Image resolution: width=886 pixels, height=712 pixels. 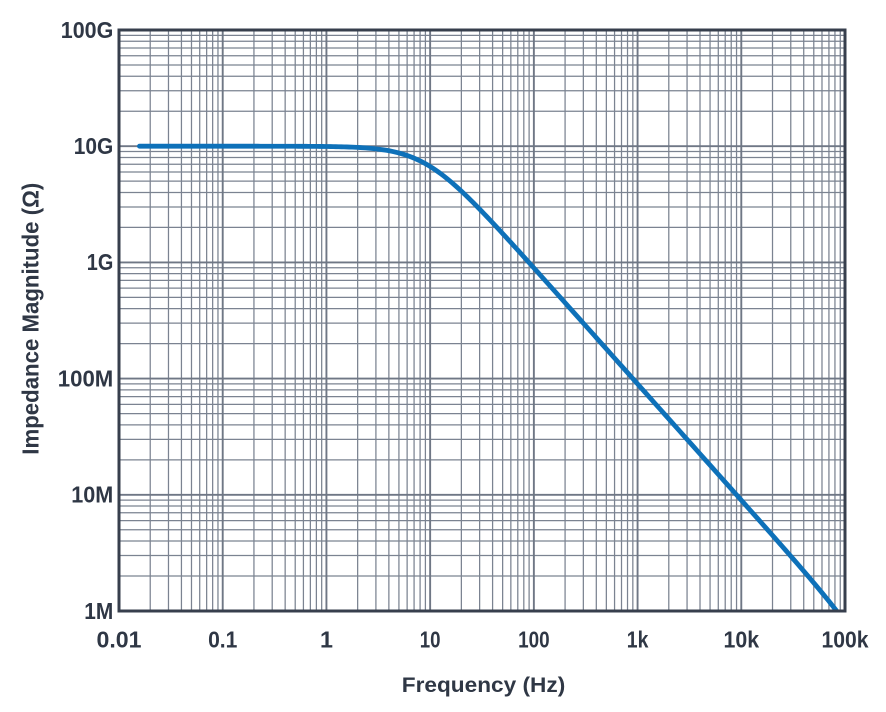 What do you see at coordinates (845, 639) in the screenshot?
I see `svg-text: 100k` at bounding box center [845, 639].